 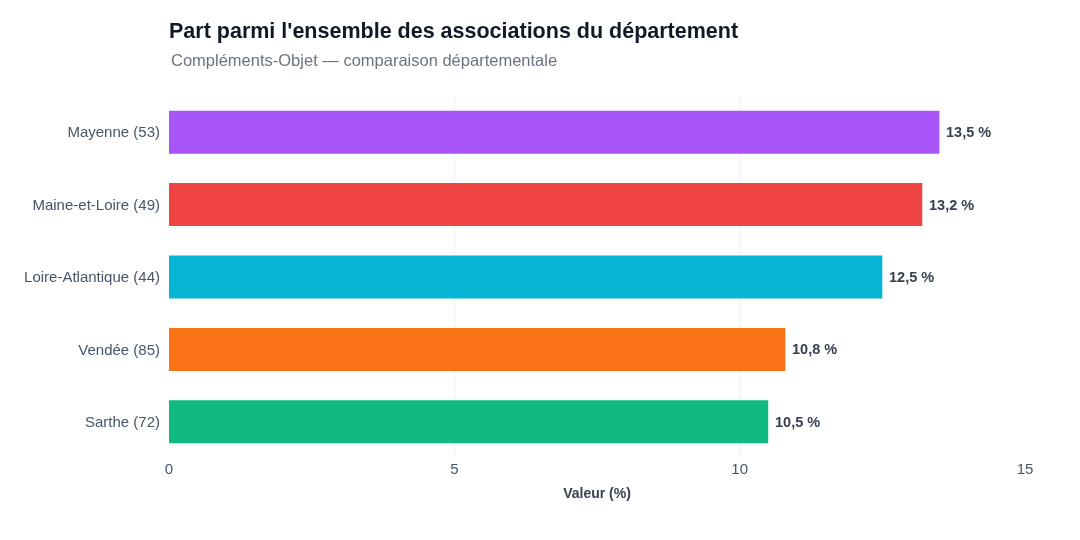 What do you see at coordinates (122, 422) in the screenshot?
I see `y-tick-label: Sarthe (72)` at bounding box center [122, 422].